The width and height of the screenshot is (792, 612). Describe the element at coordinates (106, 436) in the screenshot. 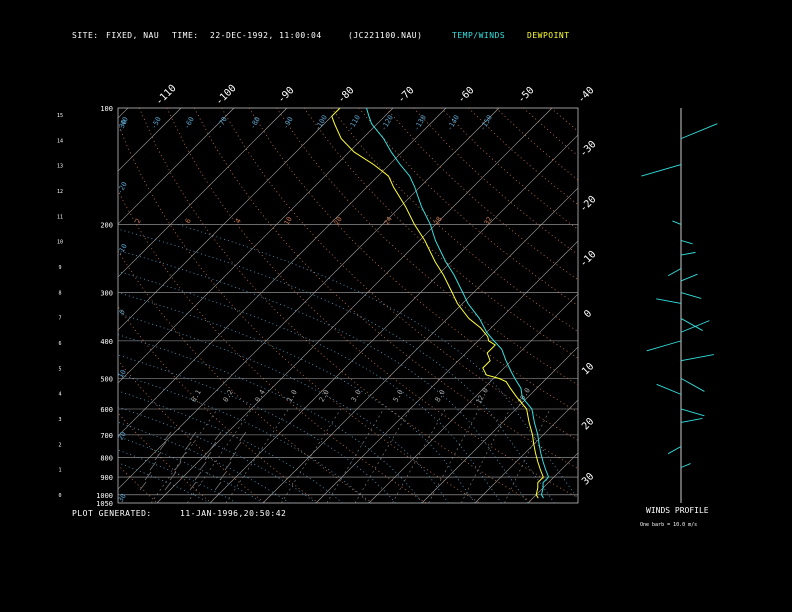

I see `pressure-tick-label: 700` at that location.